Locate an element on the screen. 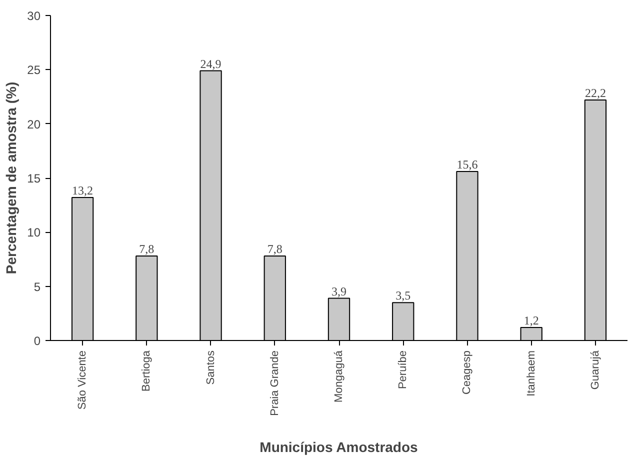  y-tick-label: 25 is located at coordinates (34, 70).